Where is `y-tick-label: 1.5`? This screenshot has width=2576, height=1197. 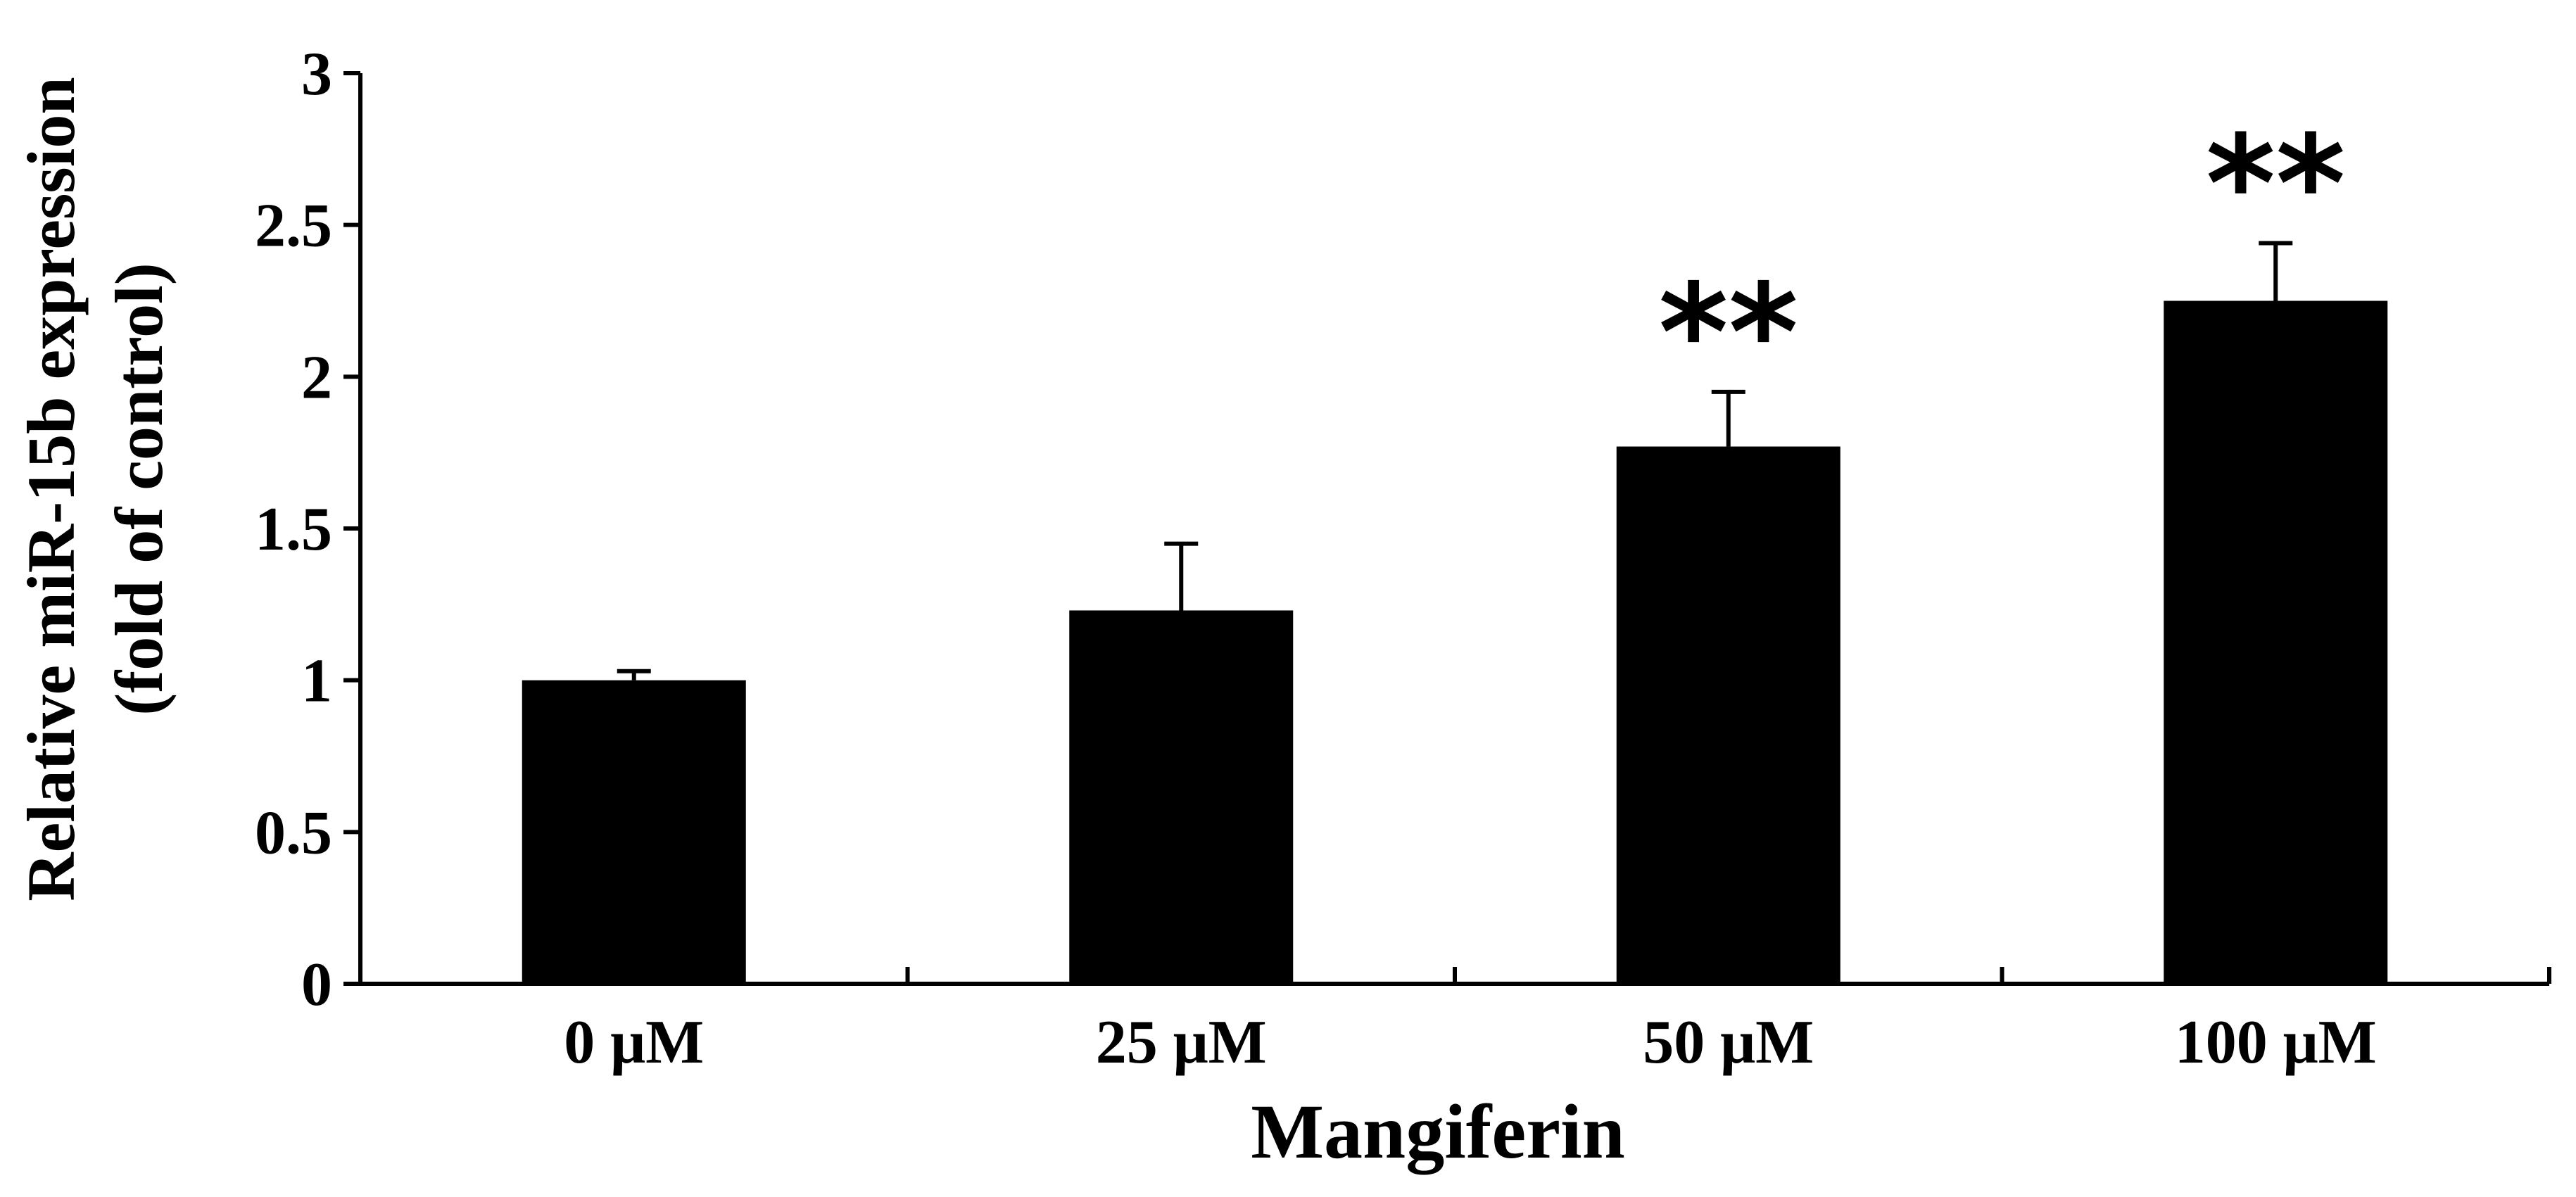
y-tick-label: 1.5 is located at coordinates (293, 529).